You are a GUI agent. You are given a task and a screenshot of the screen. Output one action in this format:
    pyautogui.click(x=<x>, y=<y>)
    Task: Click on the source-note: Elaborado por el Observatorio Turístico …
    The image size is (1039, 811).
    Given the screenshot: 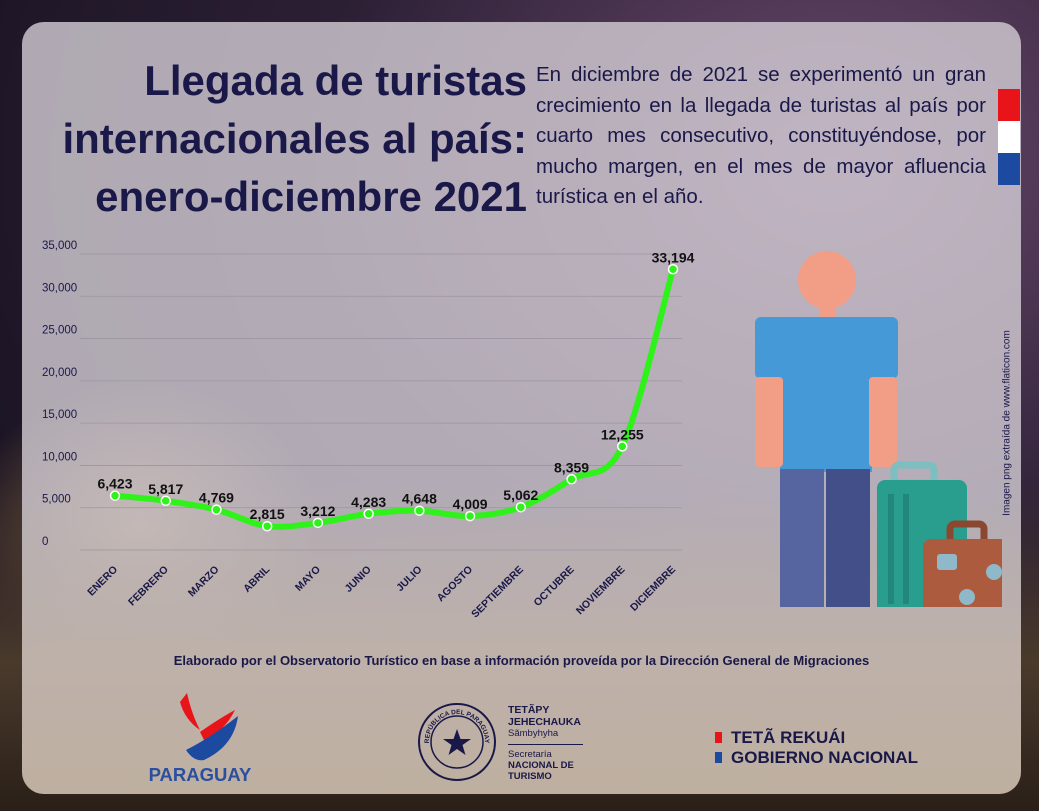 What is the action you would take?
    pyautogui.click(x=521, y=660)
    